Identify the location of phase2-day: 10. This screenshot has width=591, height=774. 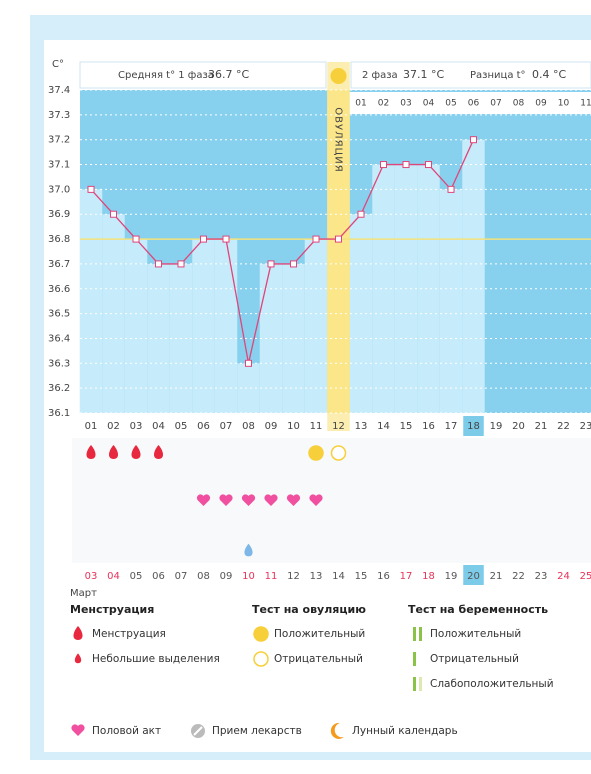
(564, 104).